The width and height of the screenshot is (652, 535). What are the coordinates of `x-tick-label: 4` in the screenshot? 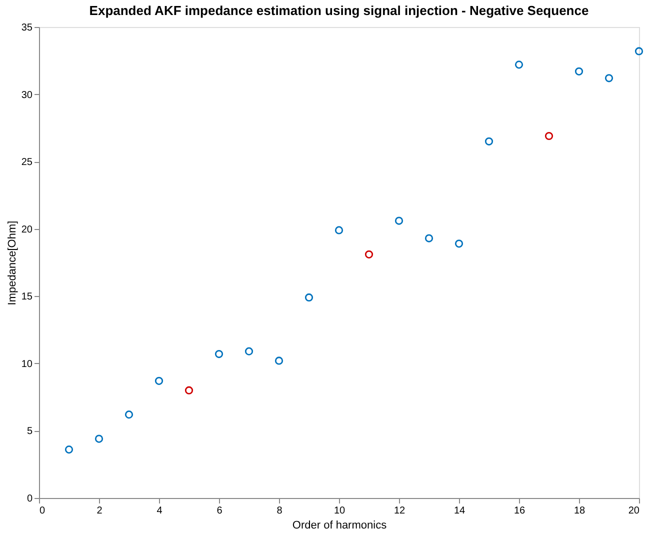 It's located at (159, 511).